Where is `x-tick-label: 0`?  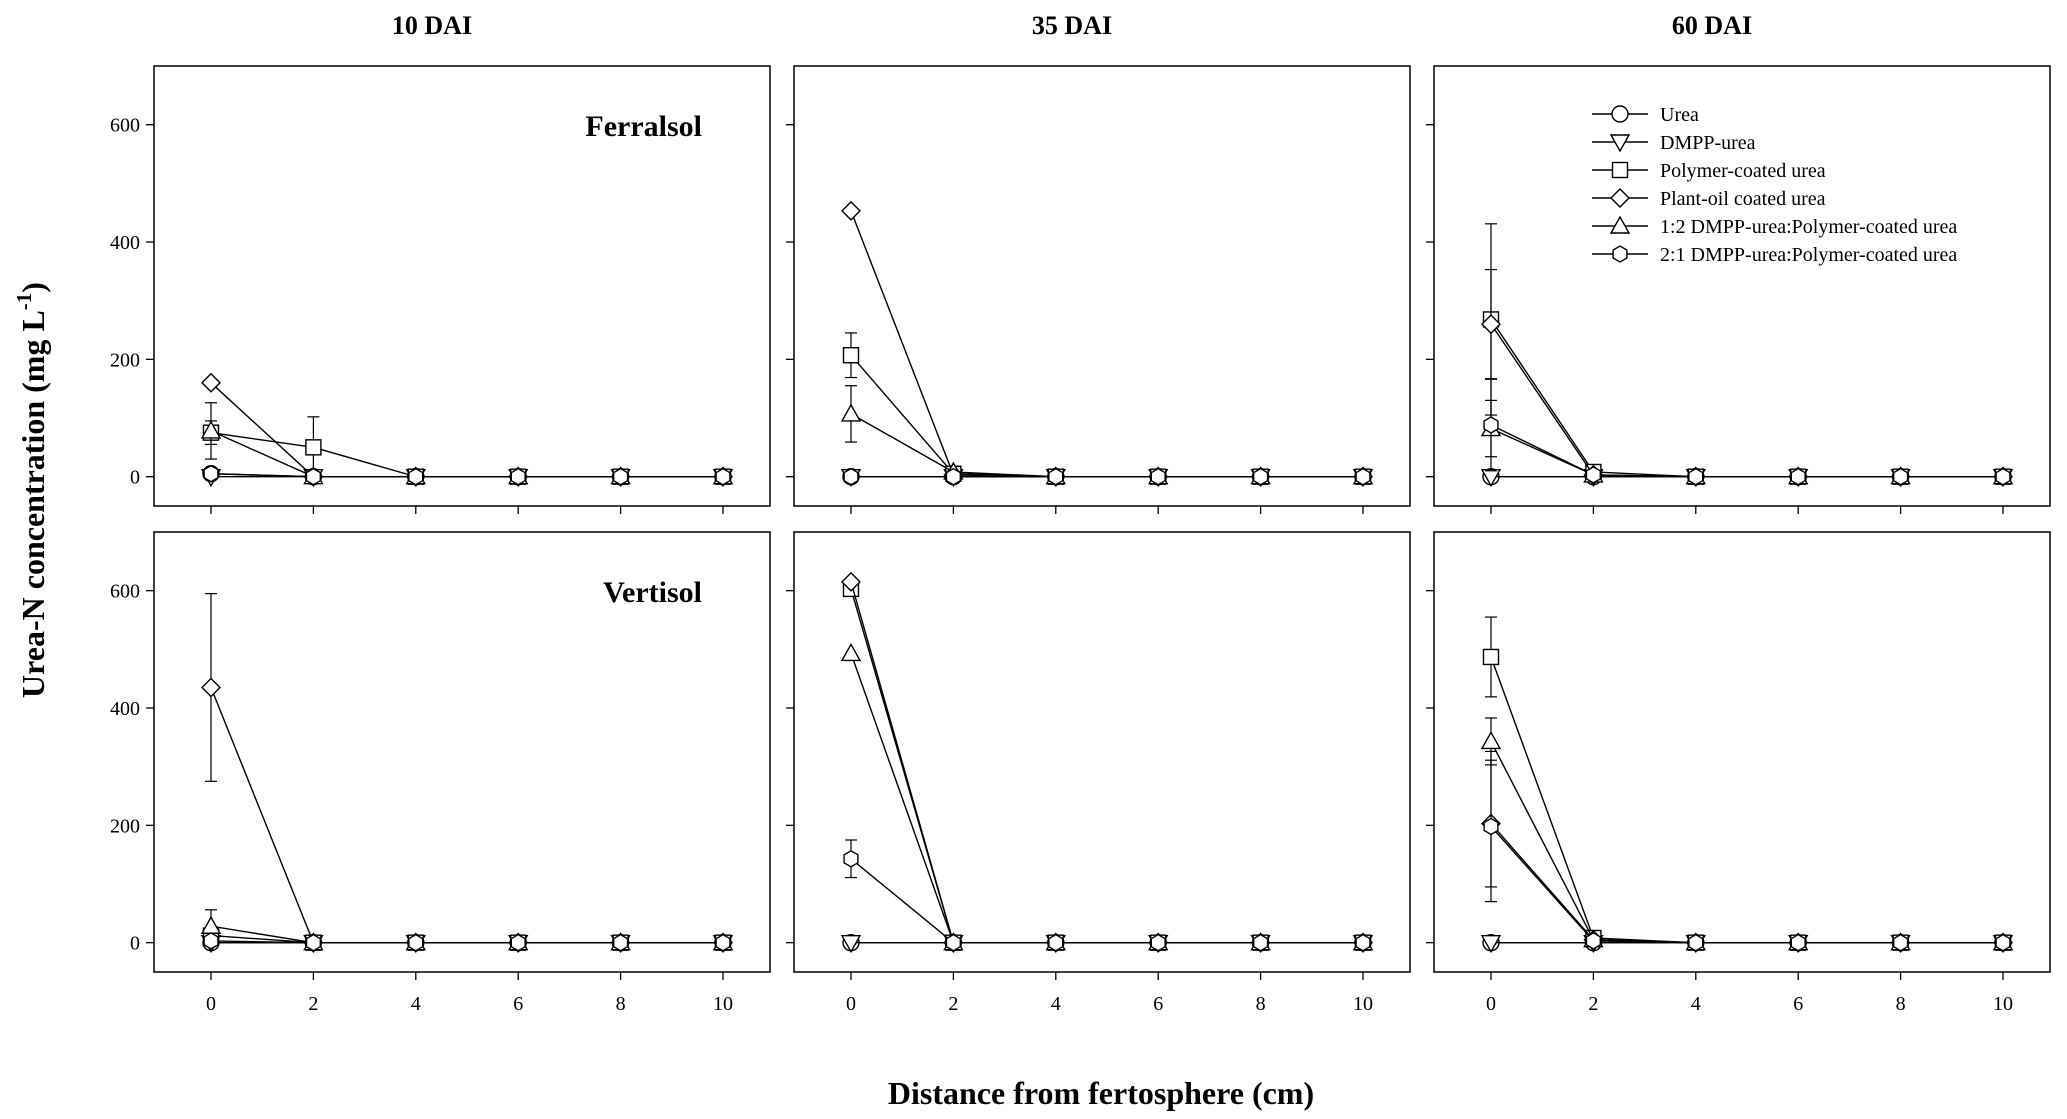 x-tick-label: 0 is located at coordinates (1491, 1004).